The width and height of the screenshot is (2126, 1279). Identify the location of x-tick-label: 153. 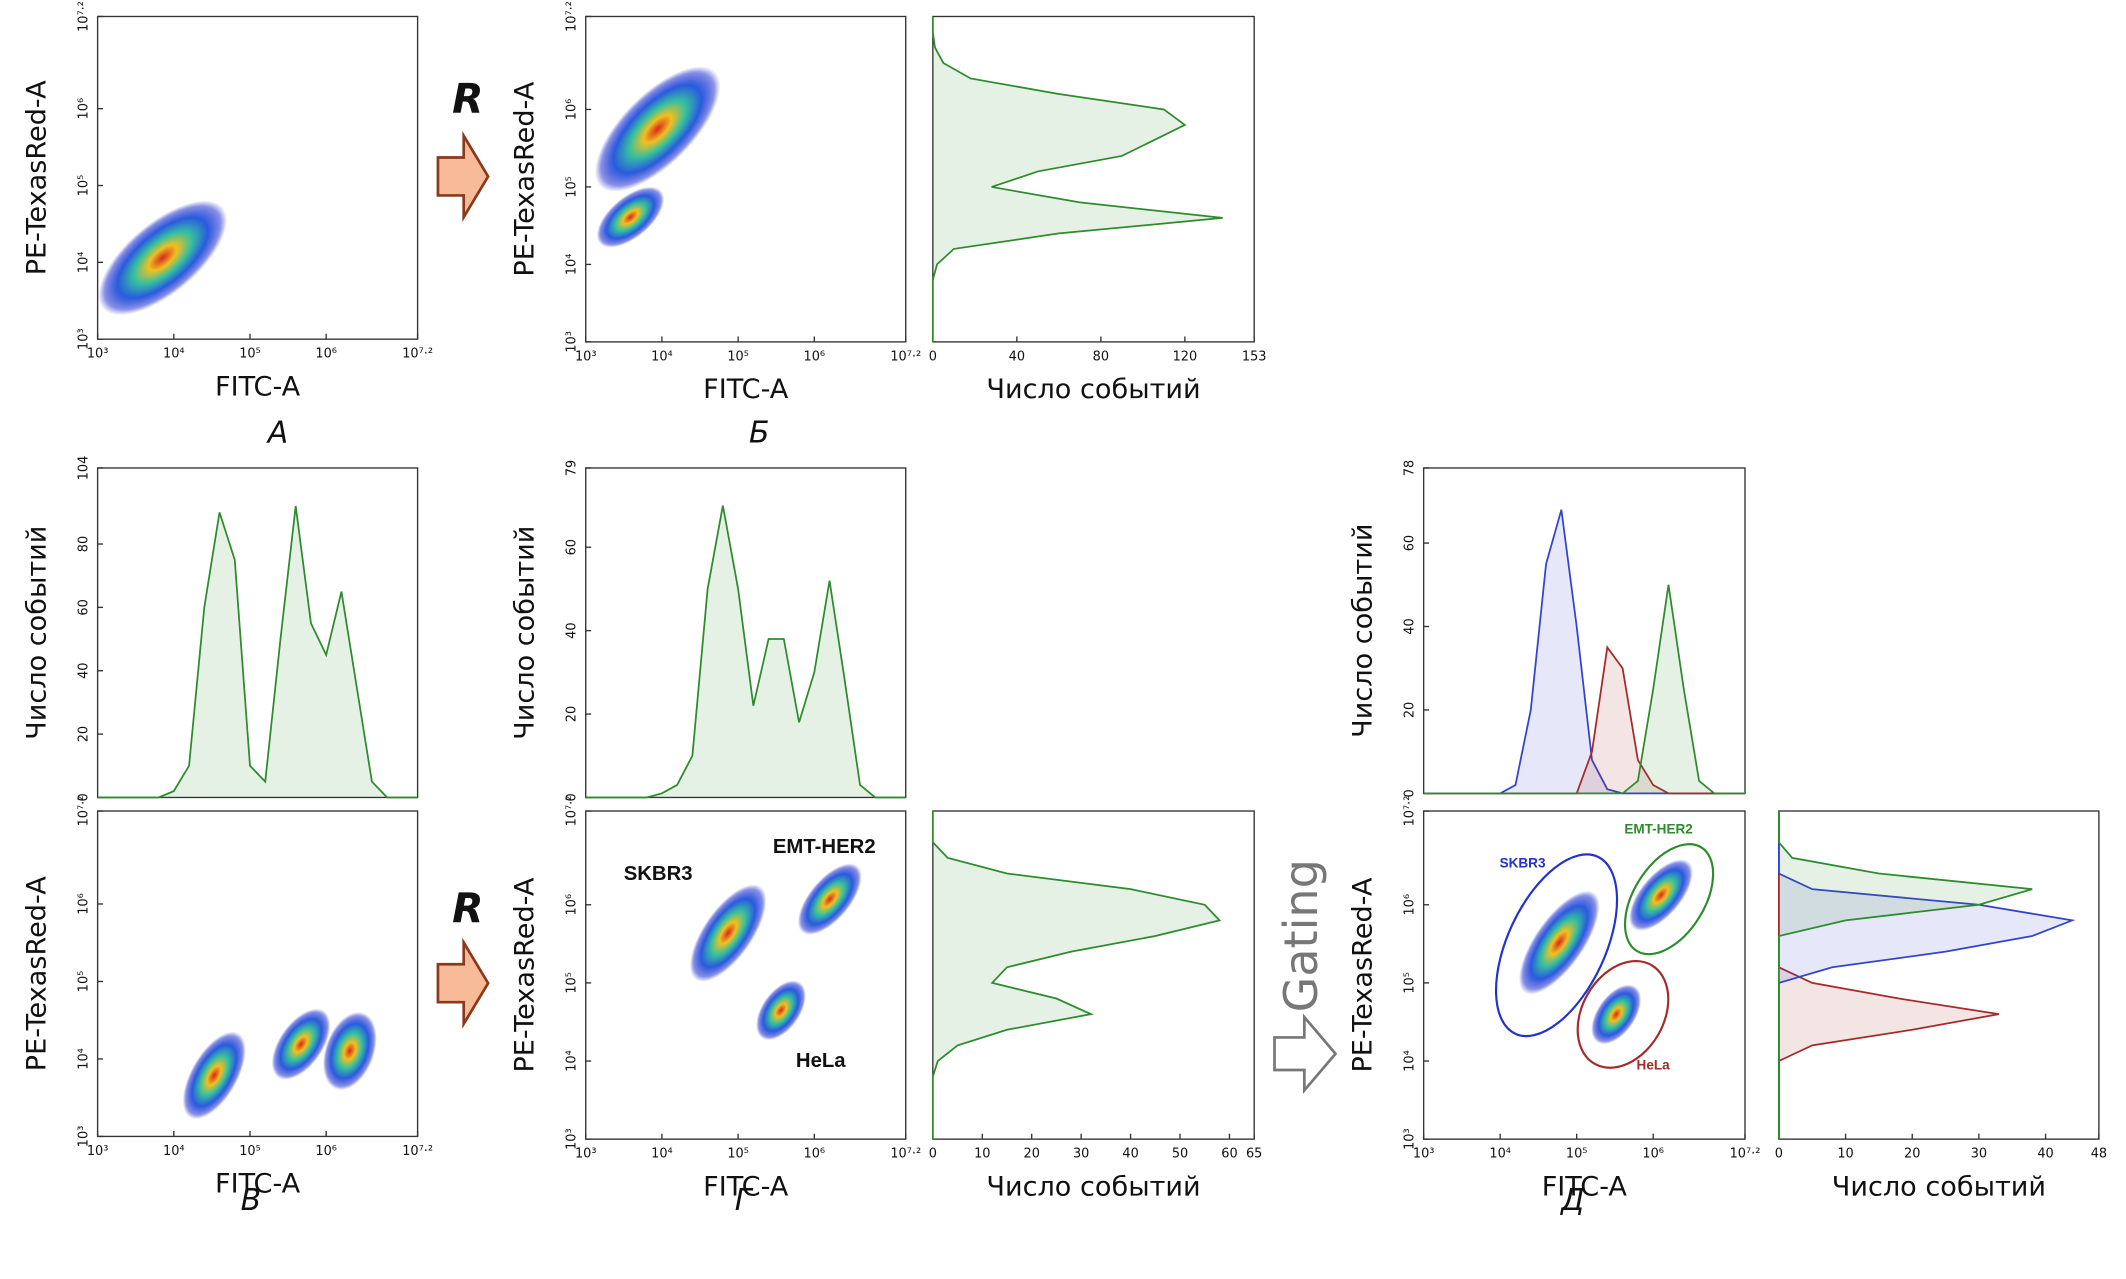
(1254, 356).